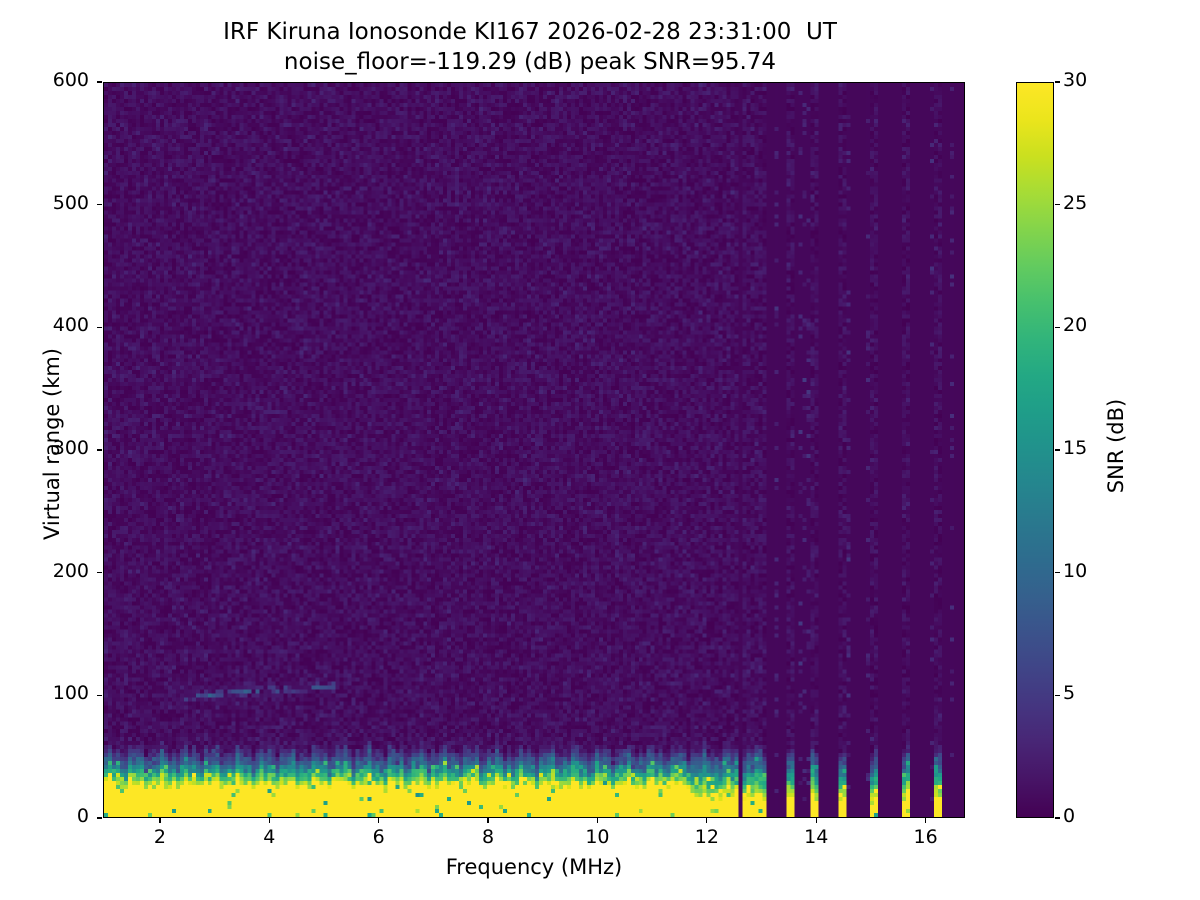  What do you see at coordinates (816, 837) in the screenshot?
I see `x-tick-label-14: 14` at bounding box center [816, 837].